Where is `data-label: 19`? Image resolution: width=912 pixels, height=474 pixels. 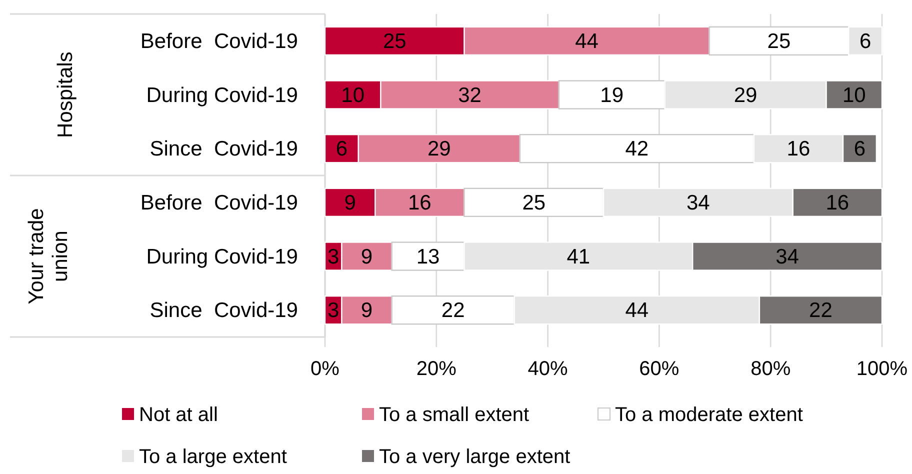 data-label: 19 is located at coordinates (612, 95).